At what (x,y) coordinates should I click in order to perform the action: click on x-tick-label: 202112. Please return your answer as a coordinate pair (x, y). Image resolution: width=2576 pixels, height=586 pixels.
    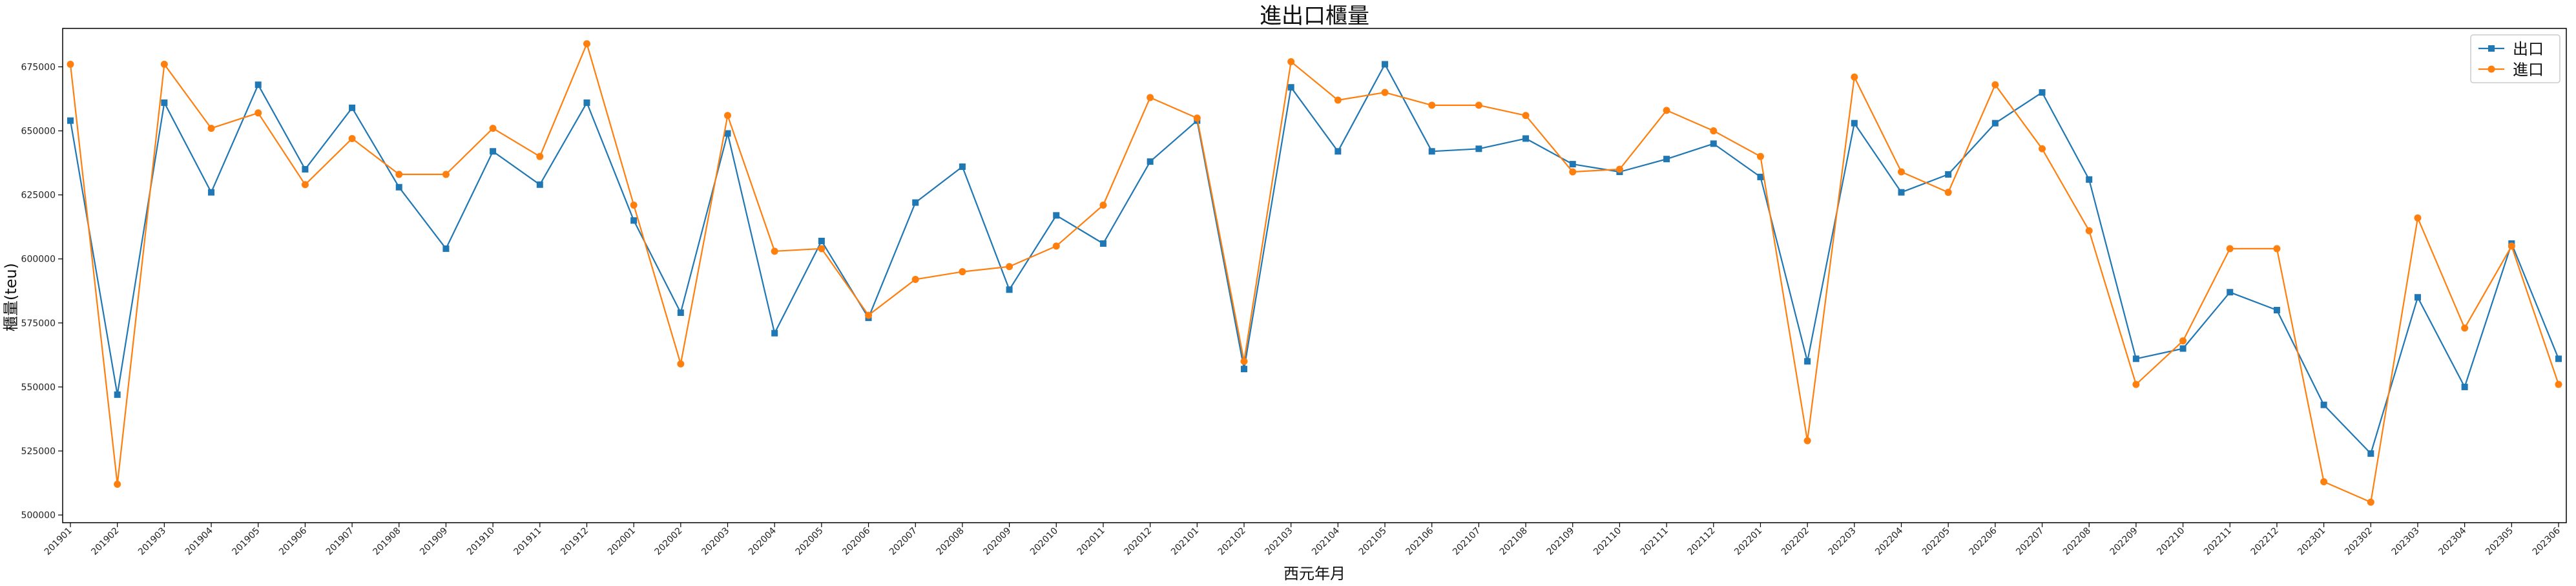
    Looking at the image, I should click on (1701, 542).